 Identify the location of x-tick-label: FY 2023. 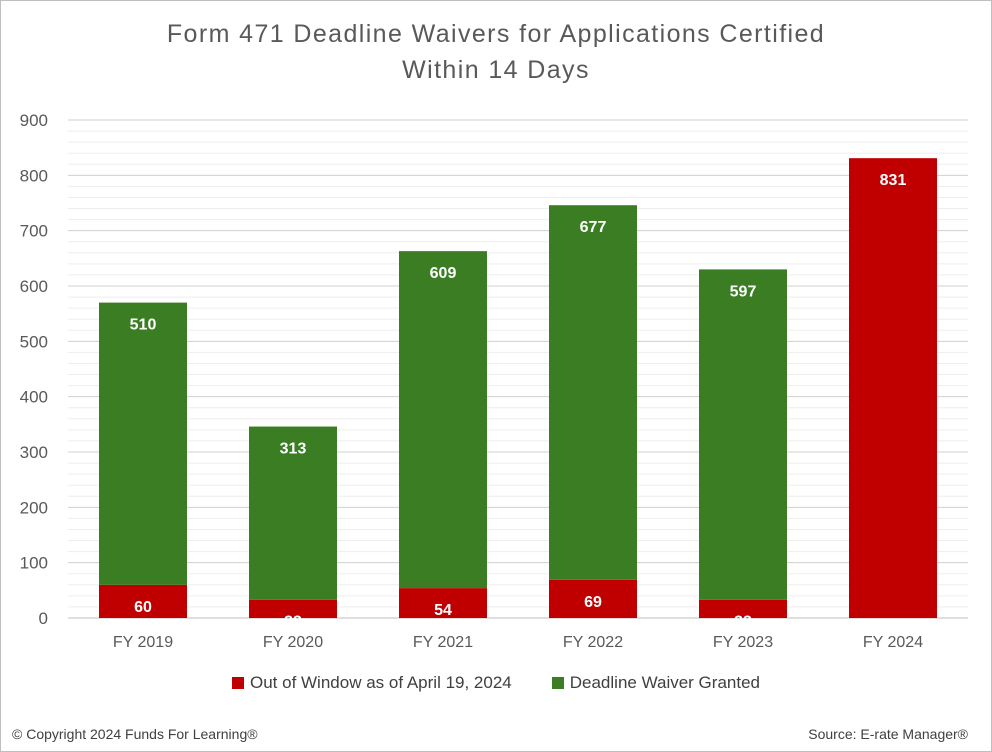
(743, 642).